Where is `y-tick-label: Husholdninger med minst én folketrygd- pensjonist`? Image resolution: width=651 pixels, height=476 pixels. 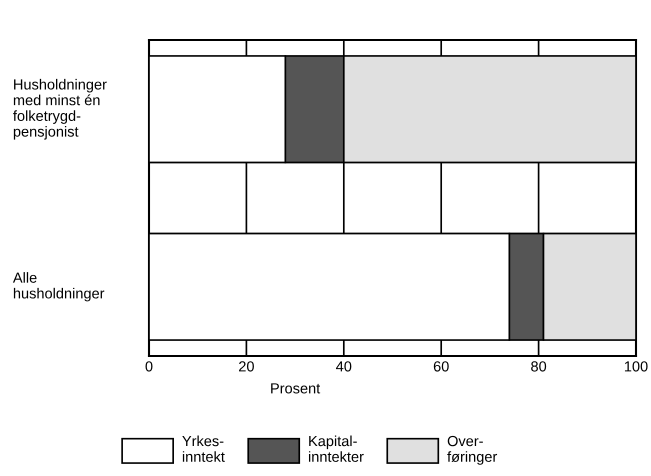
y-tick-label: Husholdninger med minst én folketrygd- pensjonist is located at coordinates (60, 109).